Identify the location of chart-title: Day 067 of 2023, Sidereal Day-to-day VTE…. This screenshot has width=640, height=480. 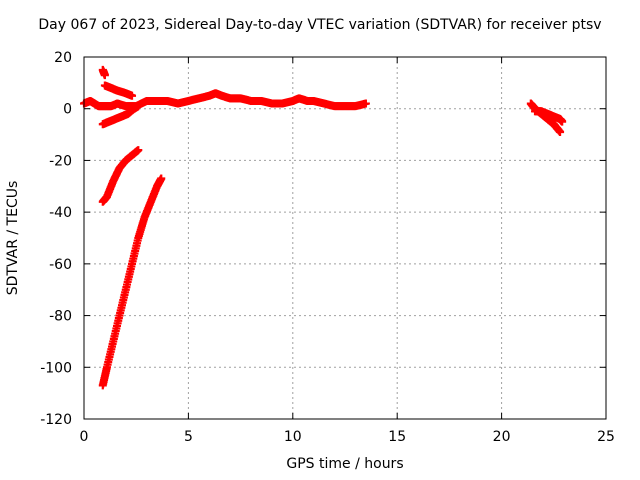
(320, 25).